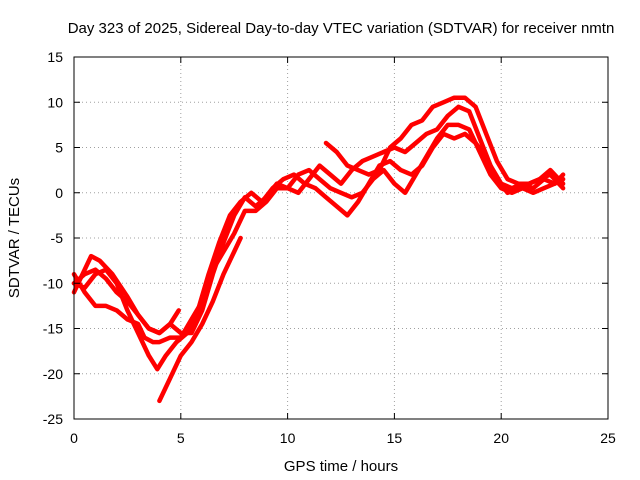 The image size is (640, 480). What do you see at coordinates (55, 57) in the screenshot?
I see `y-tick-label: 15` at bounding box center [55, 57].